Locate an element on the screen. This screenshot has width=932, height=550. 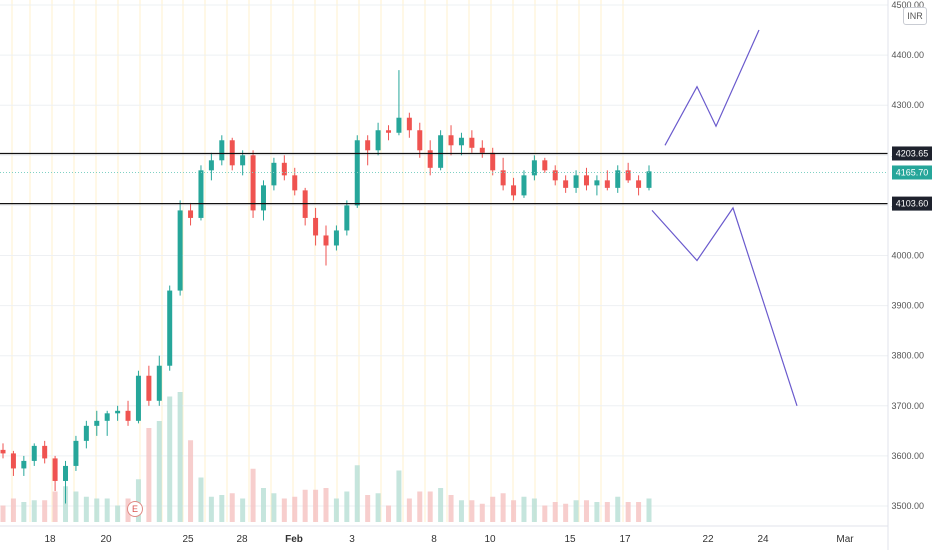
level-badge-label-1: 4165.70 is located at coordinates (912, 172).